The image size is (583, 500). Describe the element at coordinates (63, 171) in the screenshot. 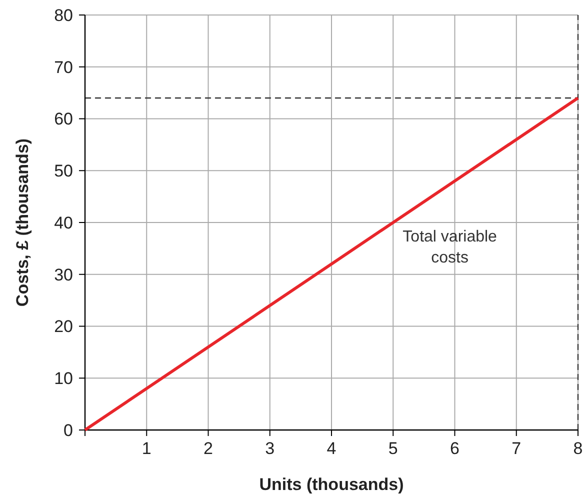

I see `y-tick-label: 50` at that location.